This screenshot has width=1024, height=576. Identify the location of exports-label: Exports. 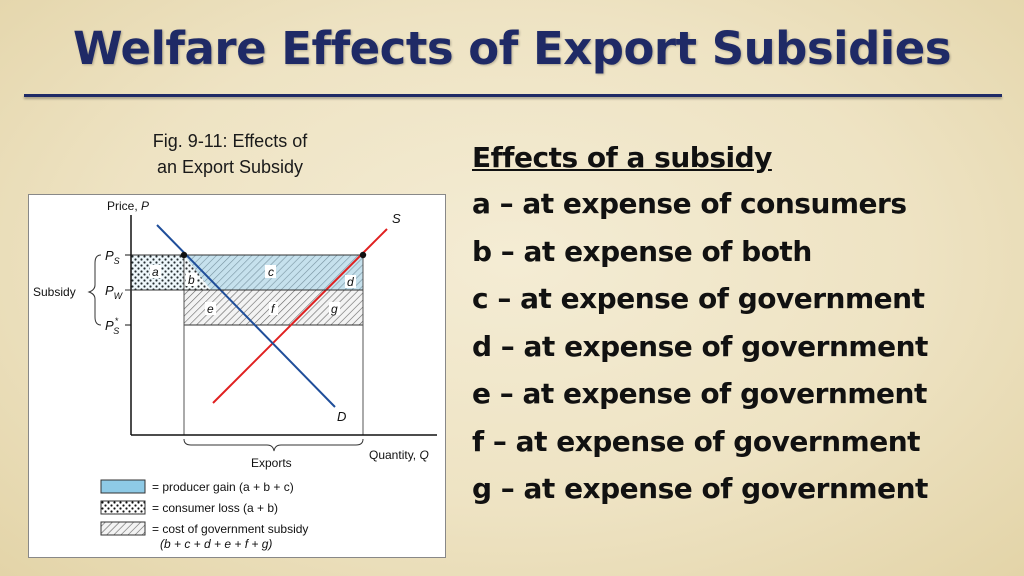
(271, 463).